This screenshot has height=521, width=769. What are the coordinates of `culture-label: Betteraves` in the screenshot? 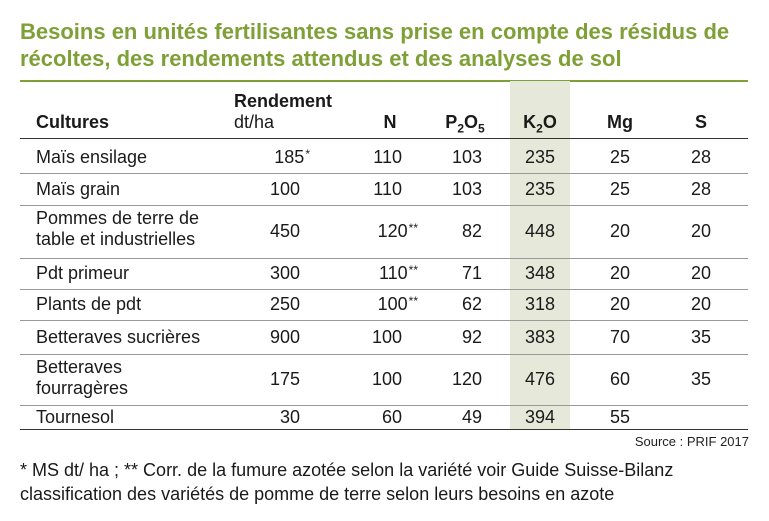 It's located at (79, 367).